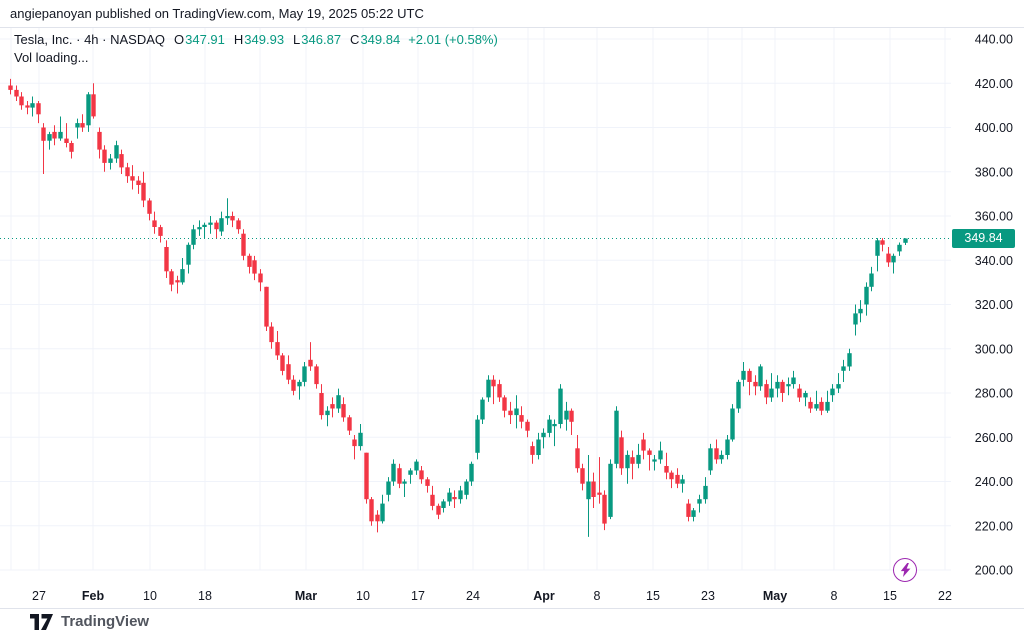 The width and height of the screenshot is (1024, 642). Describe the element at coordinates (544, 596) in the screenshot. I see `time-axis-label: Apr` at that location.